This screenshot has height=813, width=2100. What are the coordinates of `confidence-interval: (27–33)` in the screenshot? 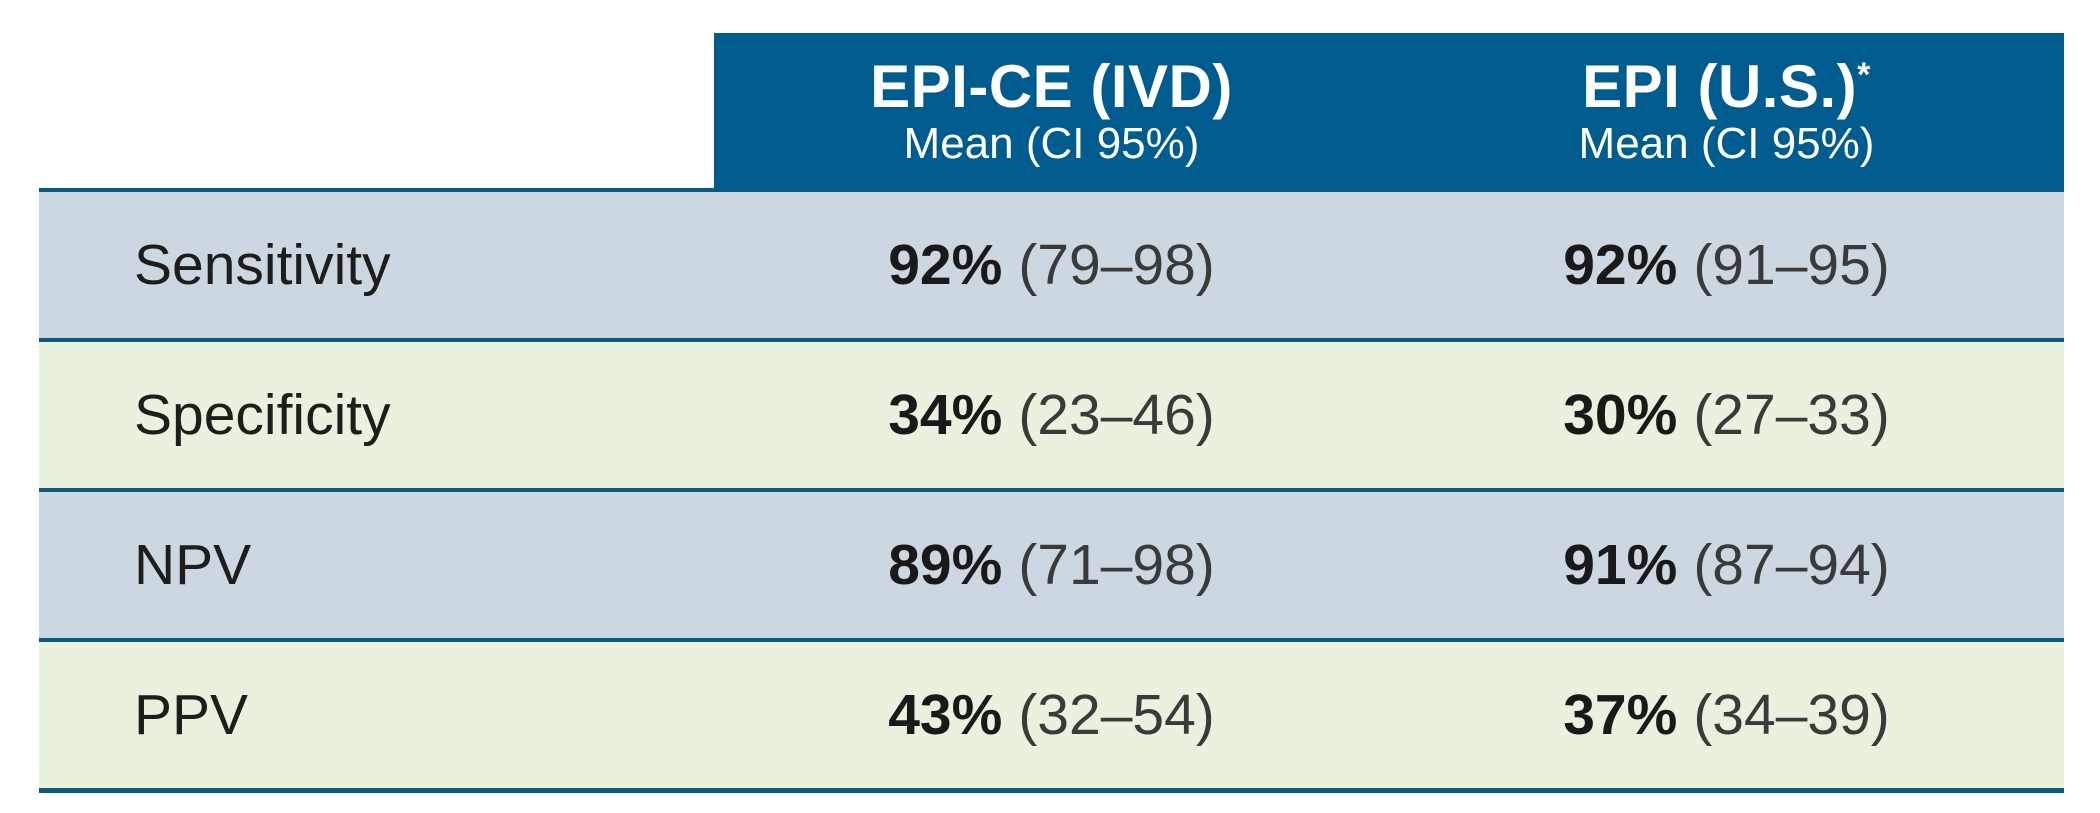 It's located at (1791, 415).